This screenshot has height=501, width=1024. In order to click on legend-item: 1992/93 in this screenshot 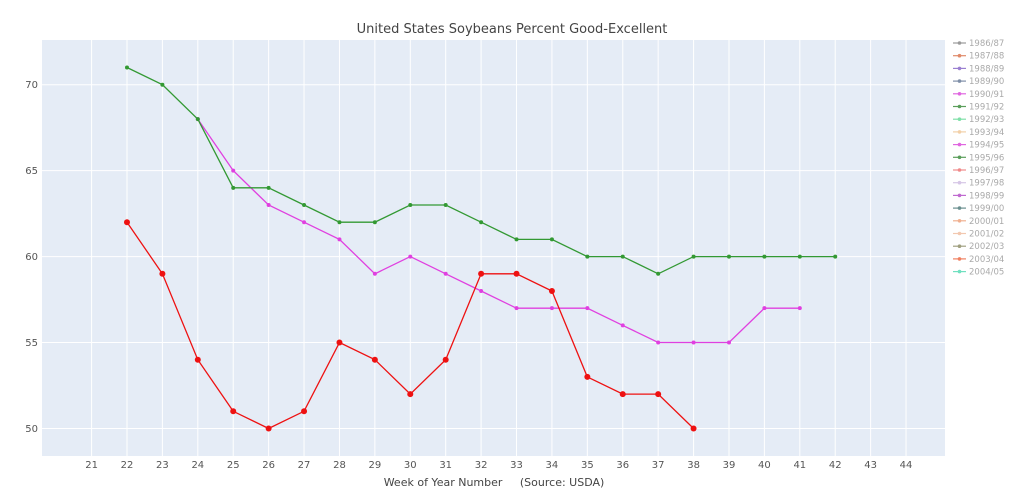, I will do `click(978, 120)`.